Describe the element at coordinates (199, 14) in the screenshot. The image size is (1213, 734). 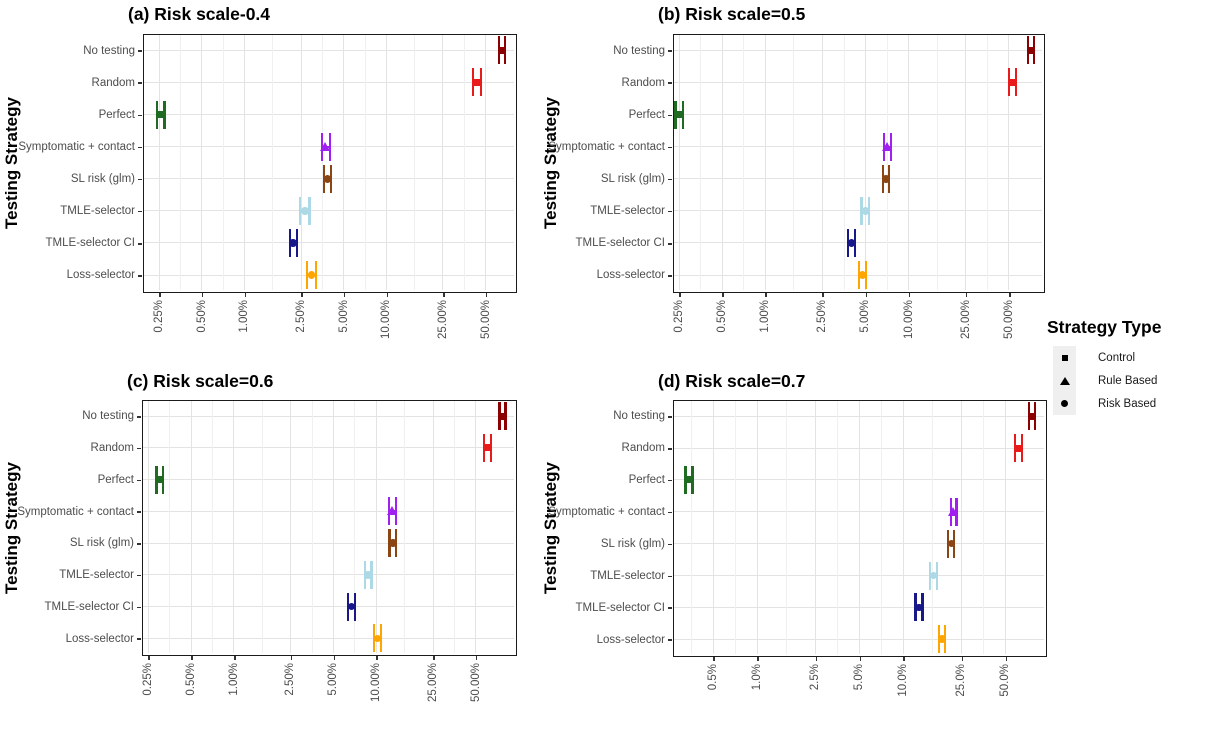
I see `panel-a-title: (a) Risk scale-0.4` at that location.